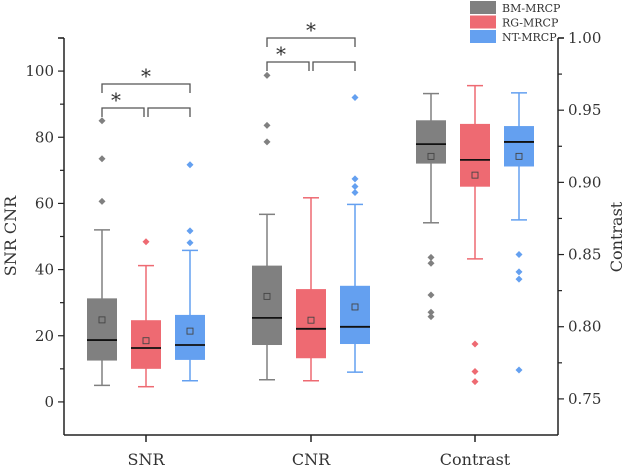 The height and width of the screenshot is (466, 633). I want to click on x-tick-label: CNR, so click(311, 458).